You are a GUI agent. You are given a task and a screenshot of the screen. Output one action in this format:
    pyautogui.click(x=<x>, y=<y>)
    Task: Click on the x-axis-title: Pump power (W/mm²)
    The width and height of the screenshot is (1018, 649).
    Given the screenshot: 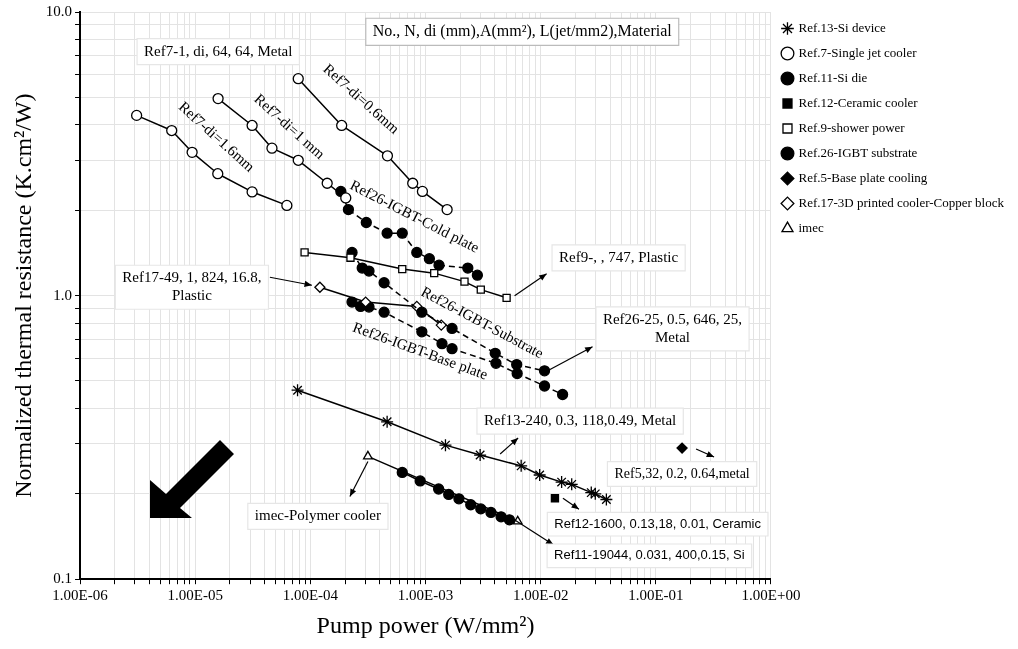 What is the action you would take?
    pyautogui.click(x=425, y=624)
    